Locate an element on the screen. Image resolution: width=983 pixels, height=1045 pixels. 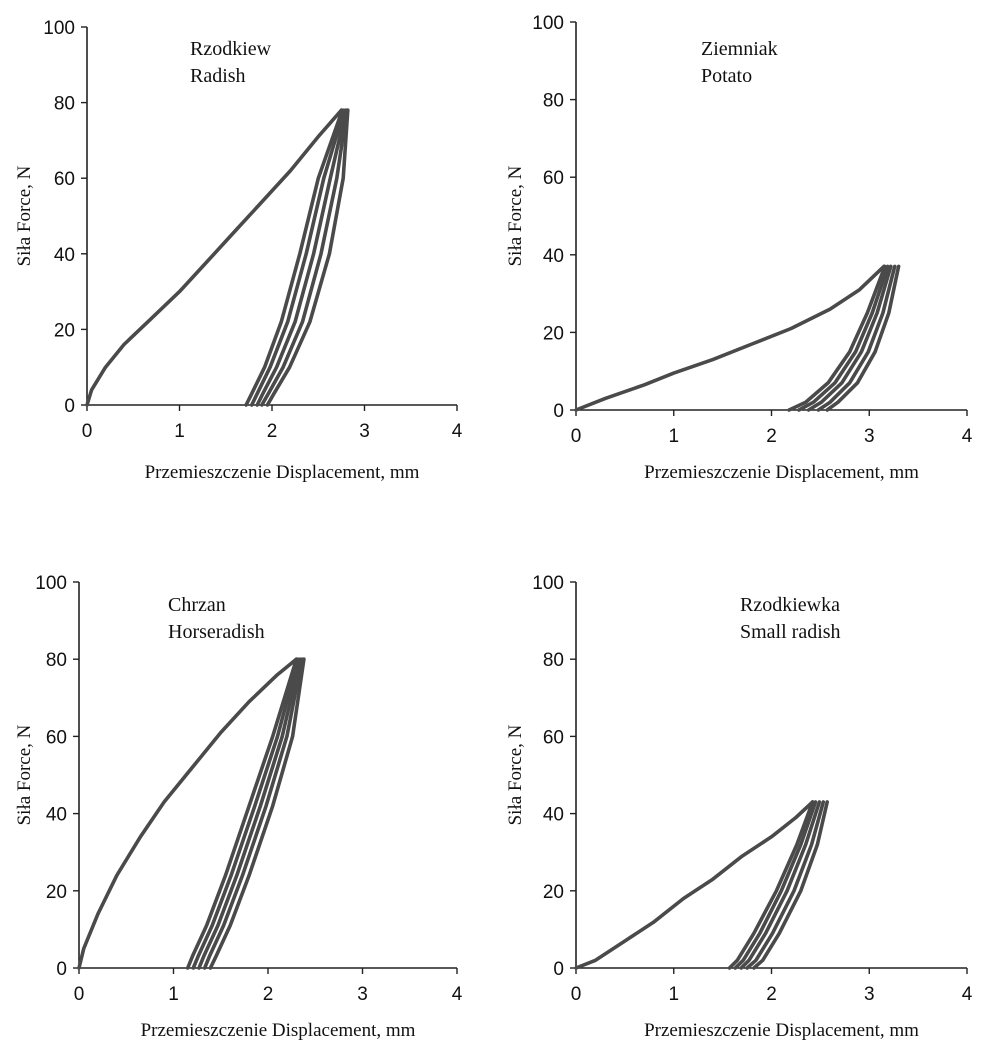
chart-annotation: Ziemniak is located at coordinates (739, 49).